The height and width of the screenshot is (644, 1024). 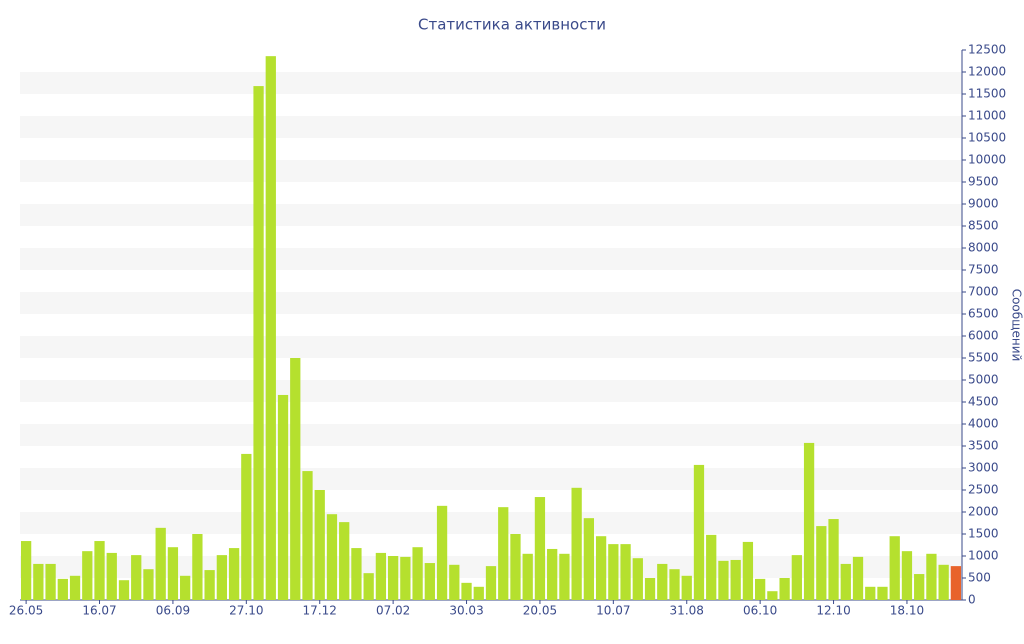 What do you see at coordinates (512, 25) in the screenshot?
I see `chart-title: Статистика активности` at bounding box center [512, 25].